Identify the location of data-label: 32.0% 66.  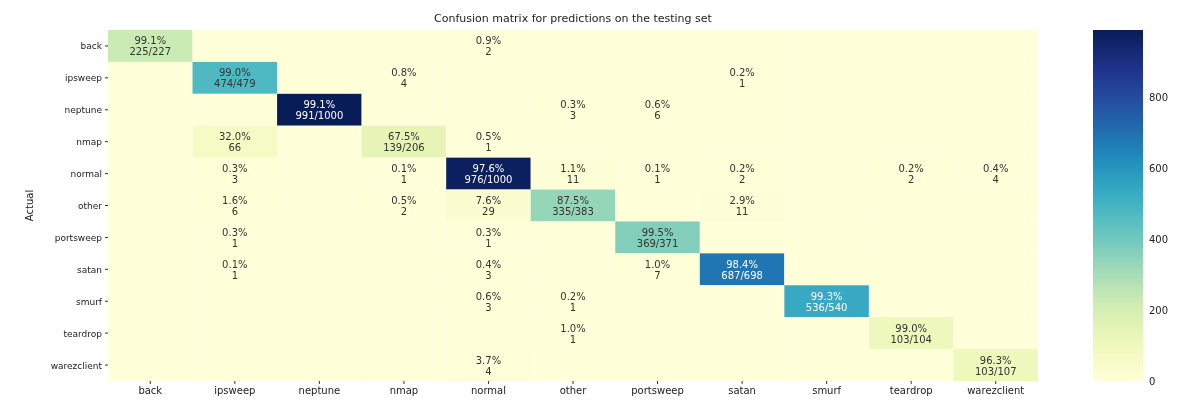
(234, 142).